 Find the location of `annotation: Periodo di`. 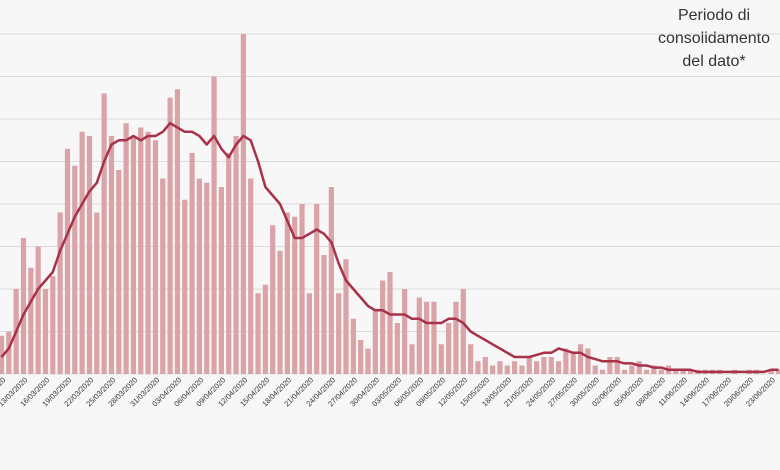

annotation: Periodo di is located at coordinates (714, 15).